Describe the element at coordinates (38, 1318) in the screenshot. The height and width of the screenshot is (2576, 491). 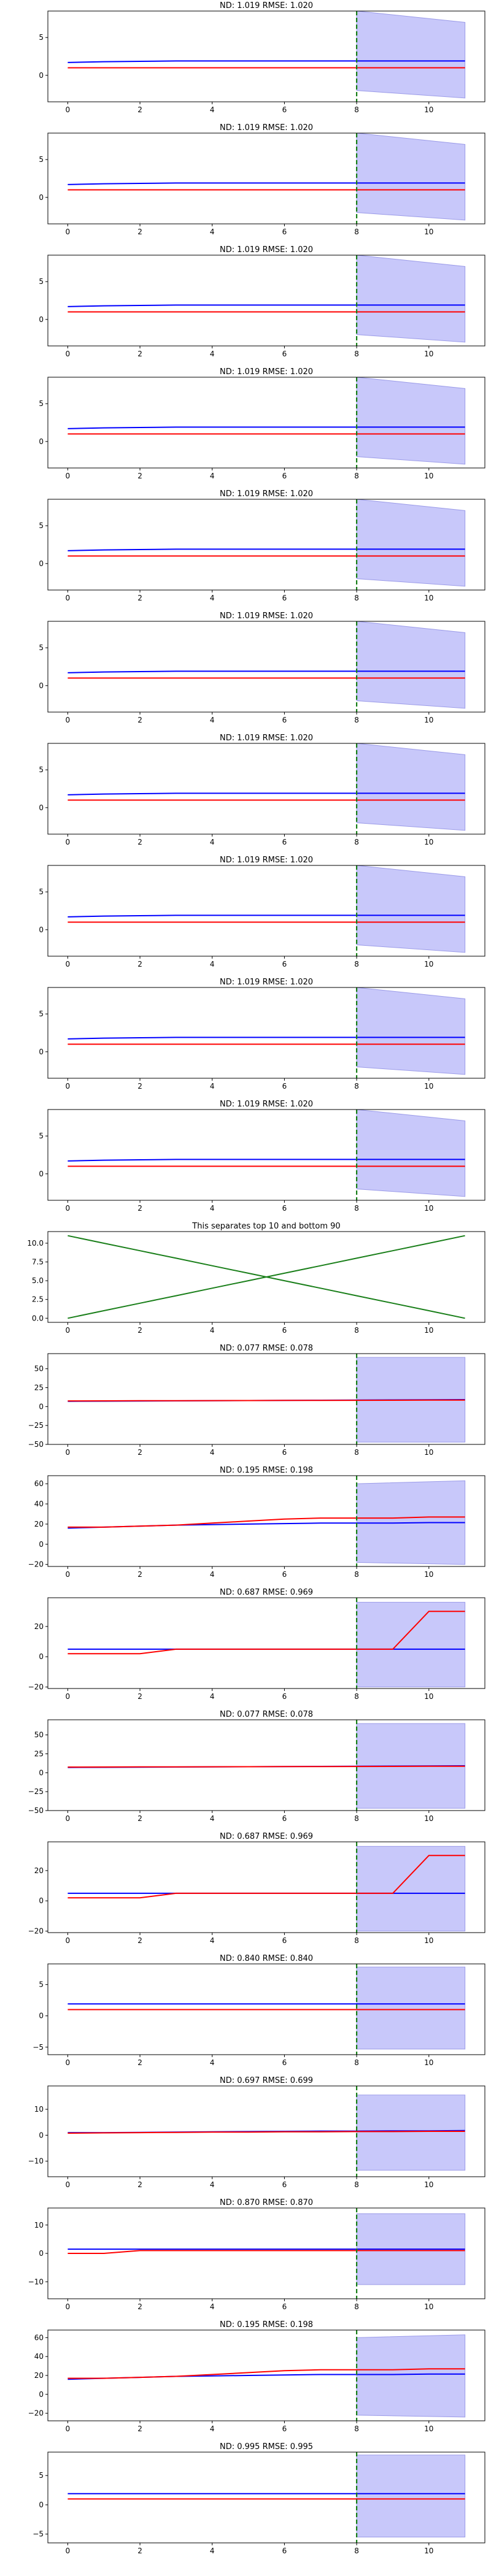
I see `y-tick-label: 0.0` at that location.